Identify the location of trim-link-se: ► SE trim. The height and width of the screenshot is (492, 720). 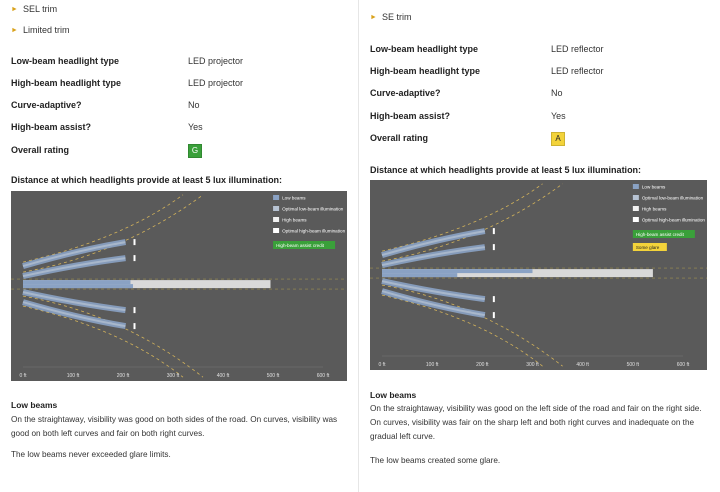
(390, 17).